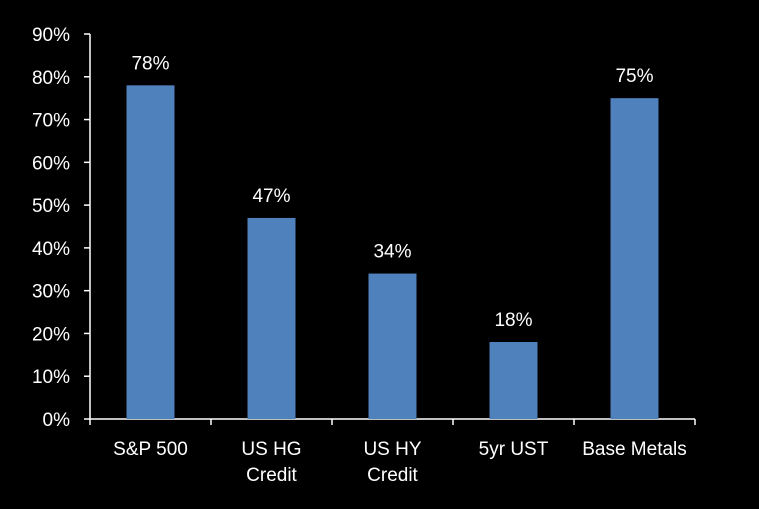 The height and width of the screenshot is (509, 759). I want to click on y-axis-ticks: 0% 10% 20% 30% 40% 50% 60% 70% 80% 90%, so click(61, 228).